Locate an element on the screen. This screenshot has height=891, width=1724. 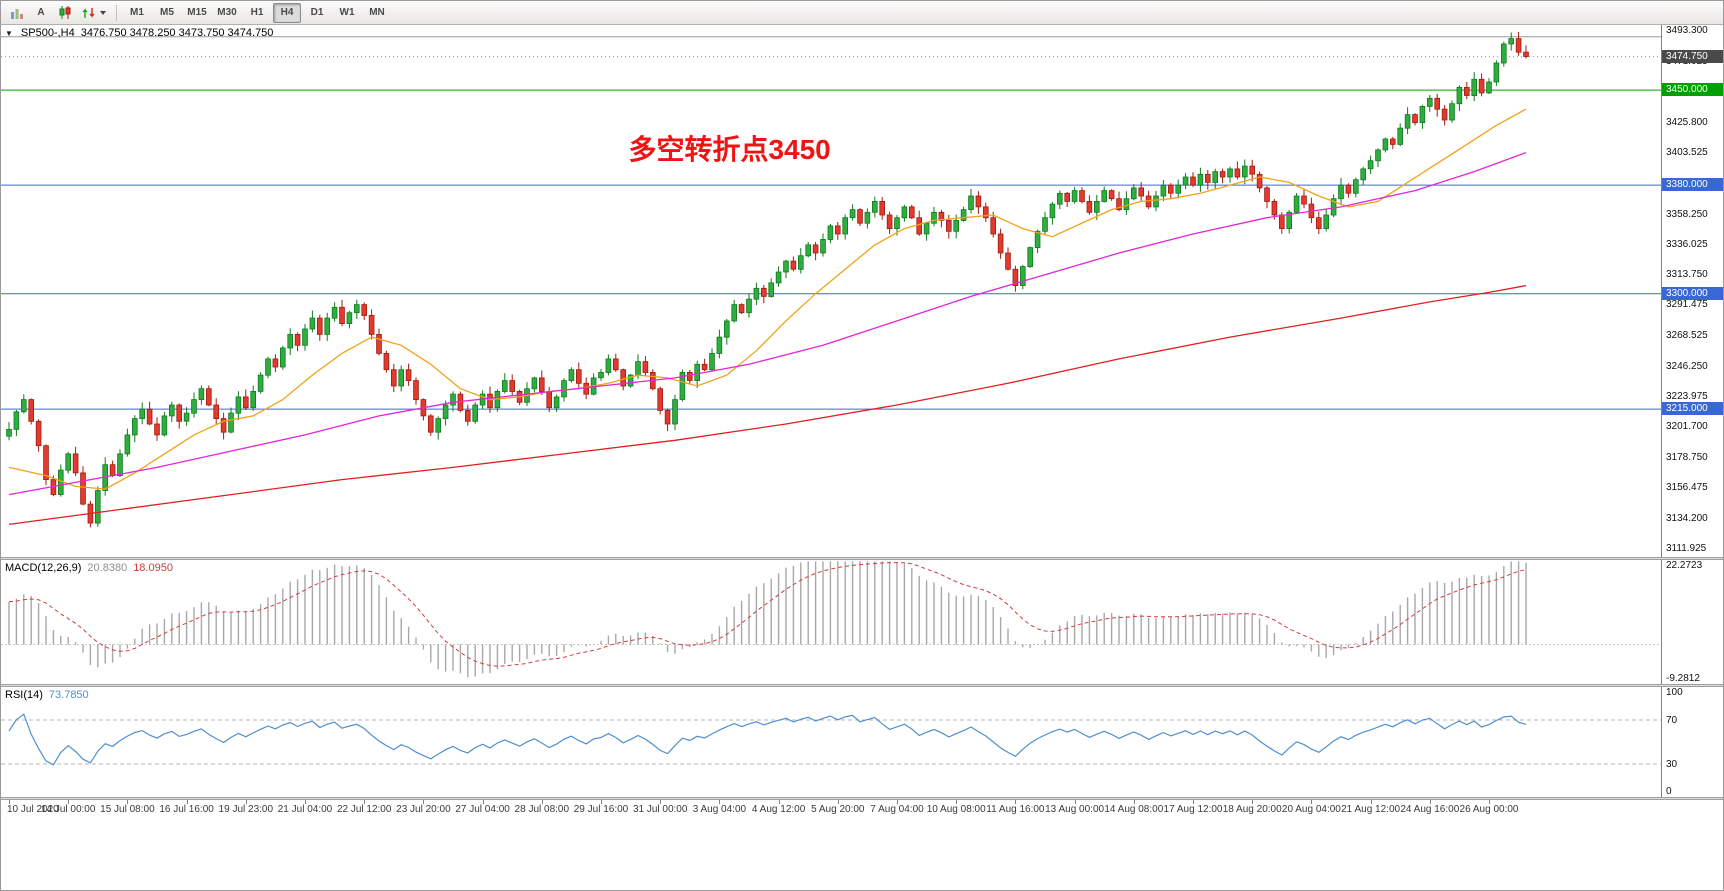
rsi-tick: 70 is located at coordinates (1672, 720).